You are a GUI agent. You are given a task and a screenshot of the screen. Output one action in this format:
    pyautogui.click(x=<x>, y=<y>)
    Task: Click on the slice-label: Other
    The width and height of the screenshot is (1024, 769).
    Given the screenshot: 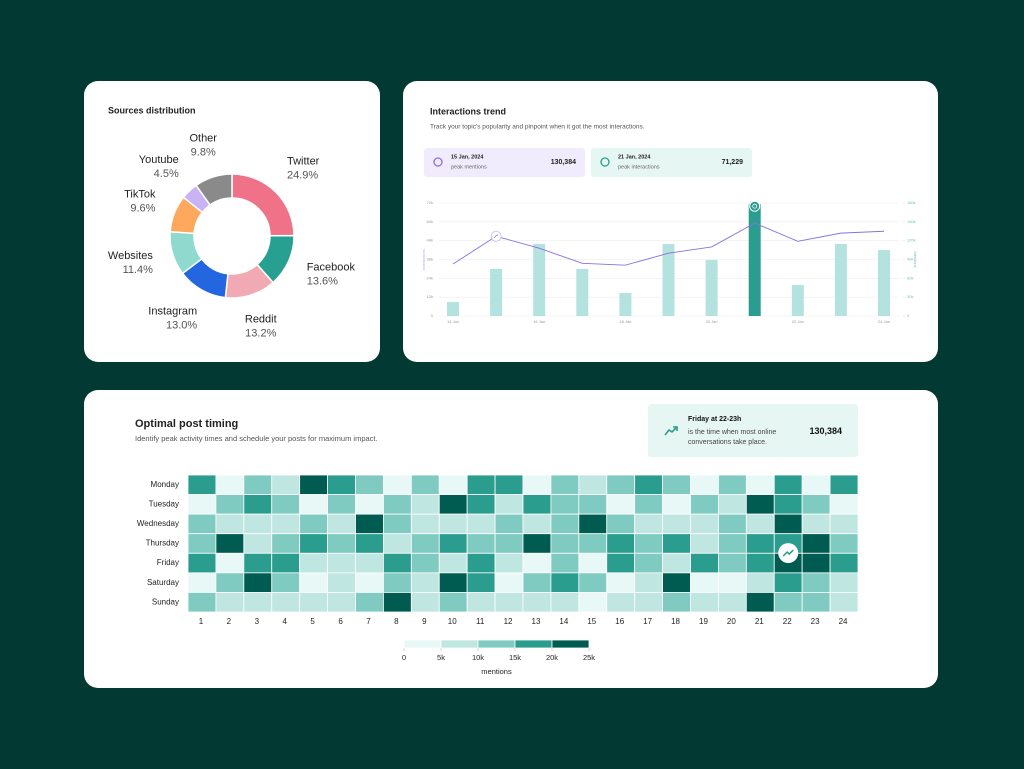 What is the action you would take?
    pyautogui.click(x=203, y=138)
    